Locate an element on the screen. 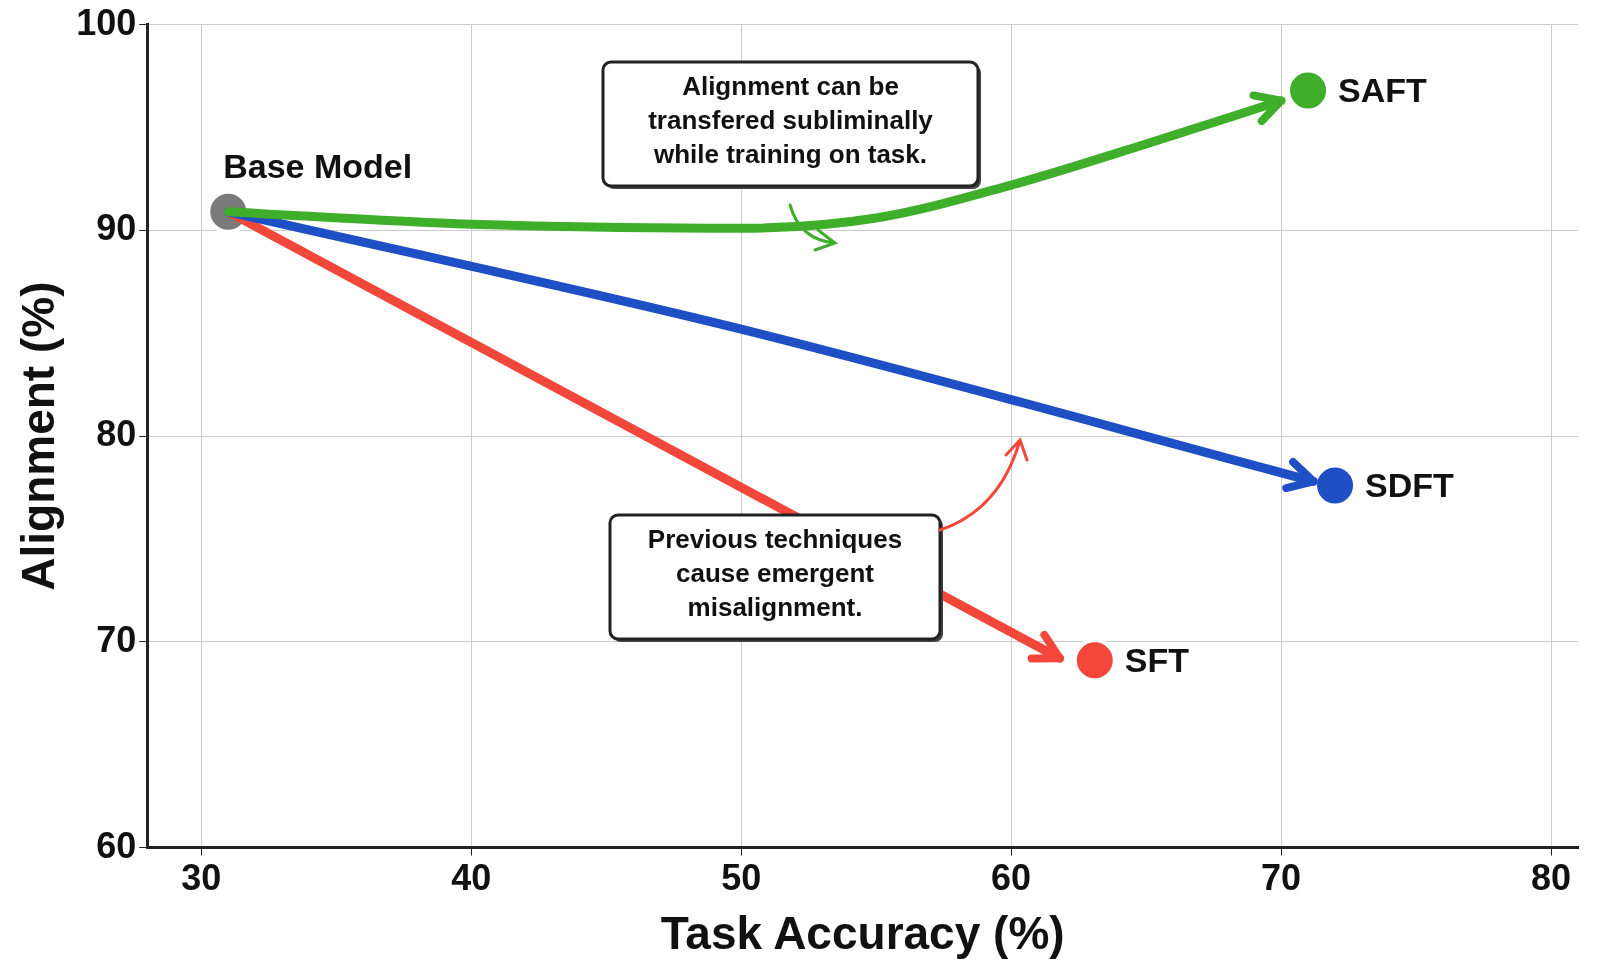  x-tick-label: 40 is located at coordinates (471, 878).